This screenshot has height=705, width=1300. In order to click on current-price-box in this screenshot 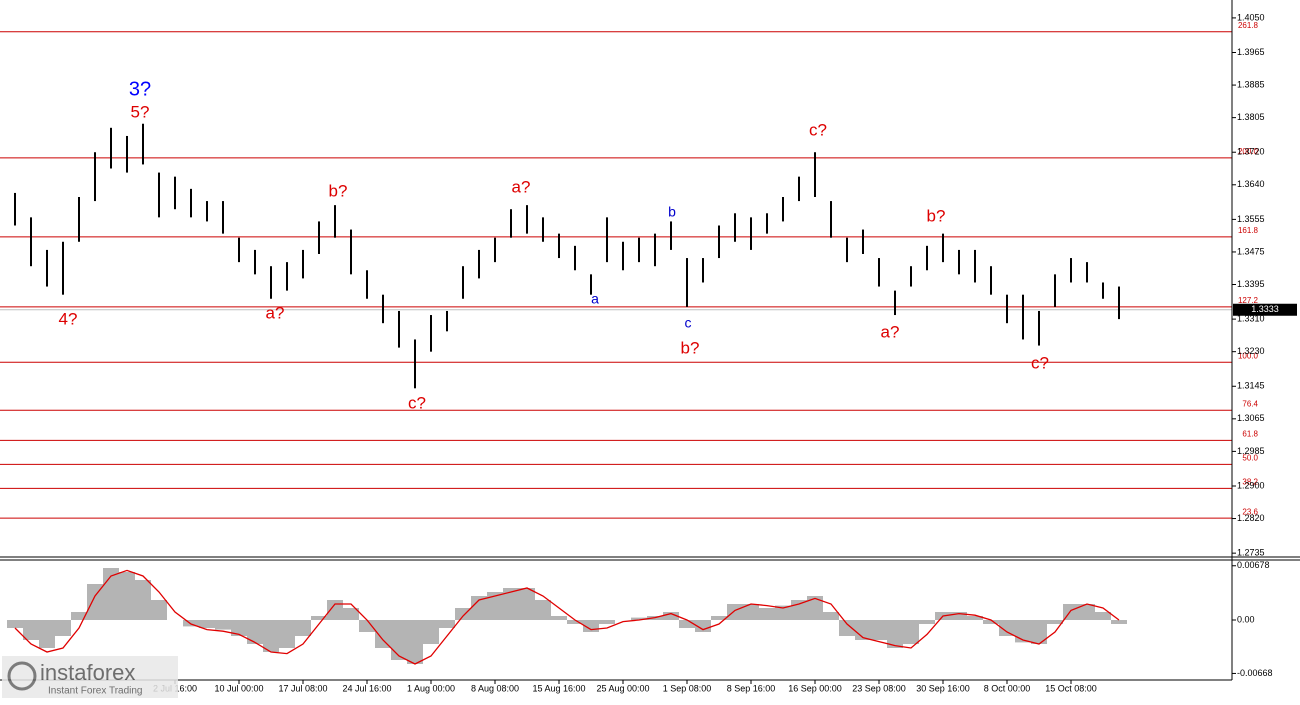, I will do `click(1265, 309)`.